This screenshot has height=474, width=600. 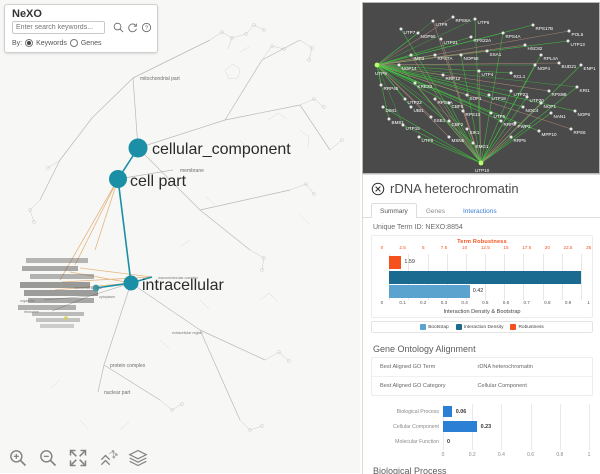 I want to click on help-icon: ?, so click(x=146, y=27).